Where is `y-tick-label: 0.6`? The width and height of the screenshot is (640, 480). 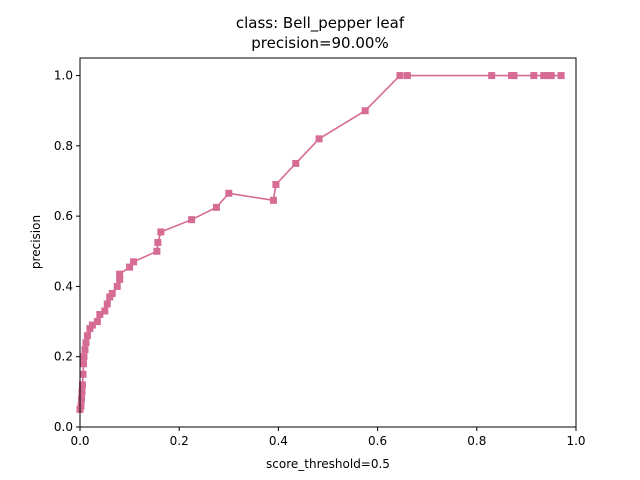
y-tick-label: 0.6 is located at coordinates (63, 216).